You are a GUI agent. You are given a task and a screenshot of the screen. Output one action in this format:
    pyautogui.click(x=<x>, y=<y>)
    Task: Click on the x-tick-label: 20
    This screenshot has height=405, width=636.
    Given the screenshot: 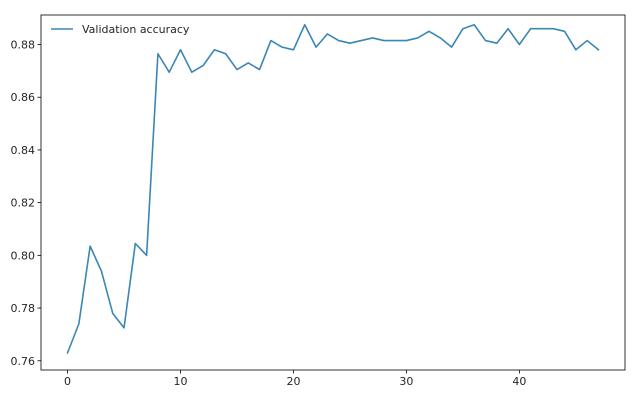 What is the action you would take?
    pyautogui.click(x=293, y=381)
    